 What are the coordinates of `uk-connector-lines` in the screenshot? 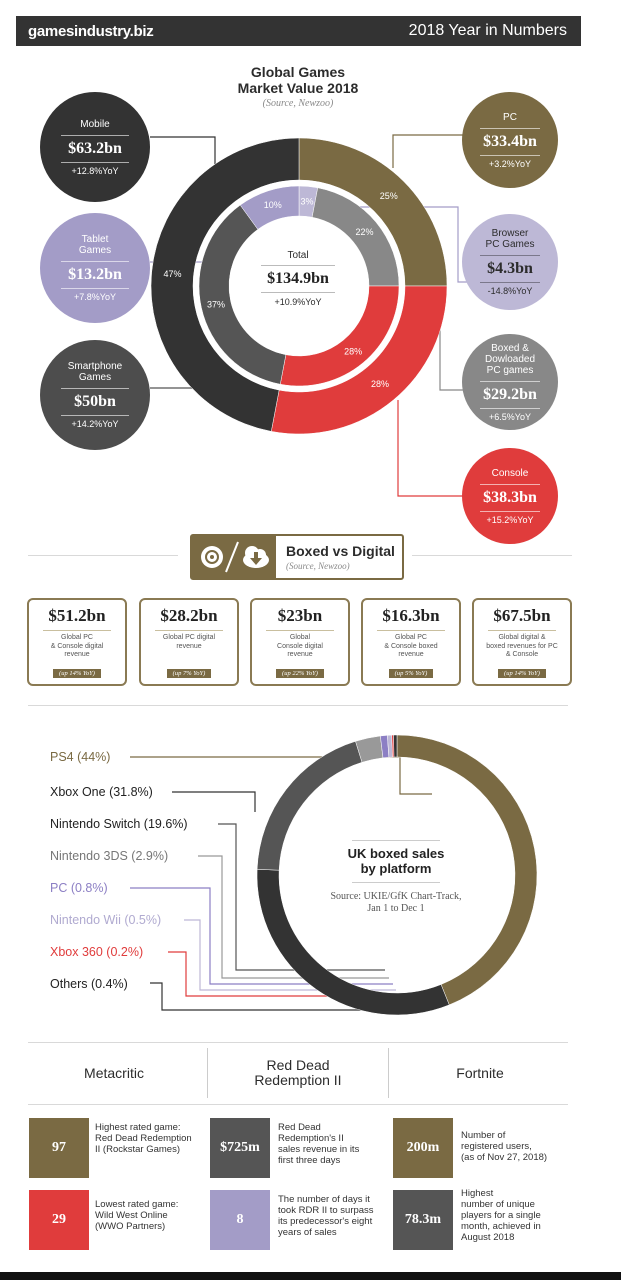 It's located at (281, 883).